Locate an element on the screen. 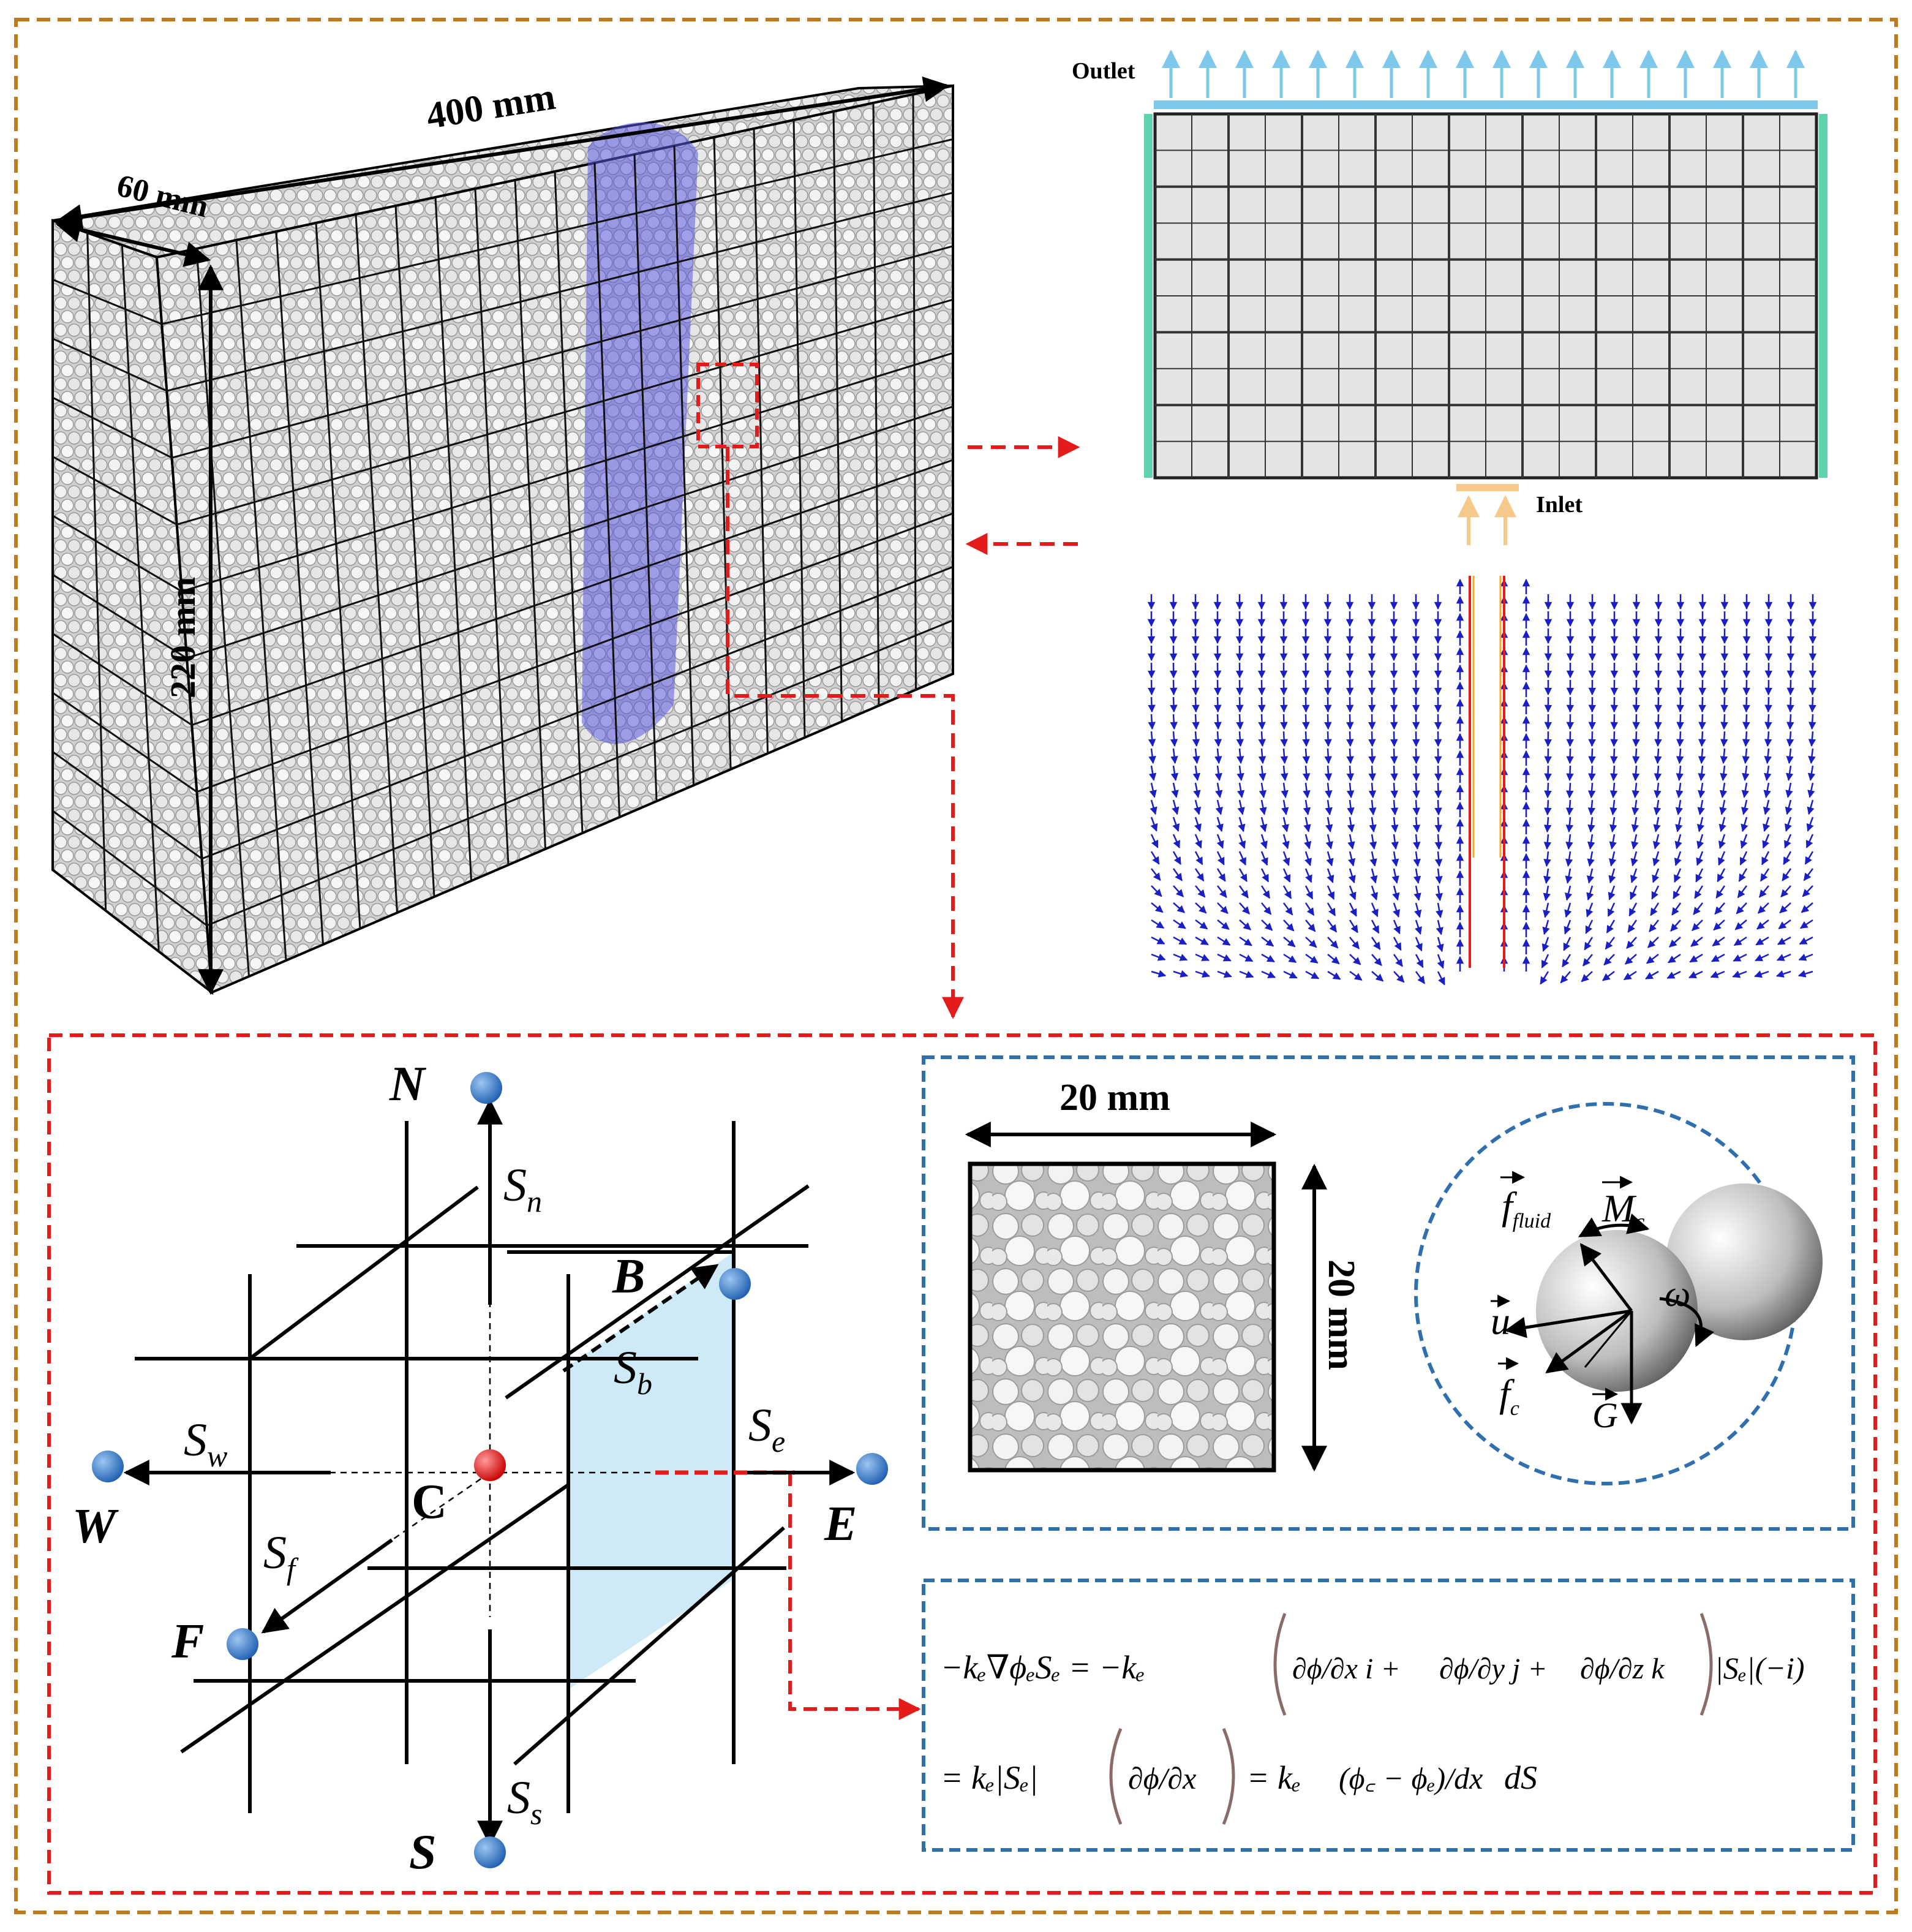 The image size is (1912, 1932). equation-line2-e: dS is located at coordinates (1520, 1777).